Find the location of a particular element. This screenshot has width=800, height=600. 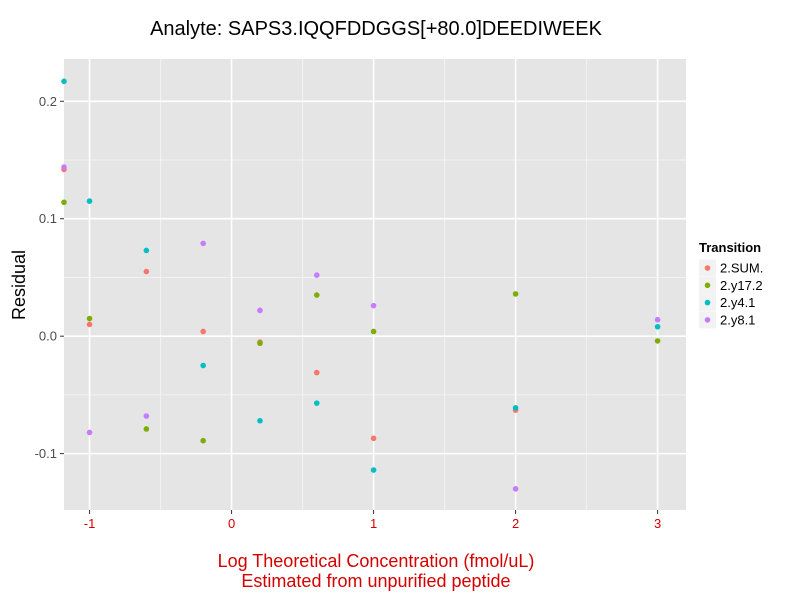

legend-title: Transition is located at coordinates (730, 247).